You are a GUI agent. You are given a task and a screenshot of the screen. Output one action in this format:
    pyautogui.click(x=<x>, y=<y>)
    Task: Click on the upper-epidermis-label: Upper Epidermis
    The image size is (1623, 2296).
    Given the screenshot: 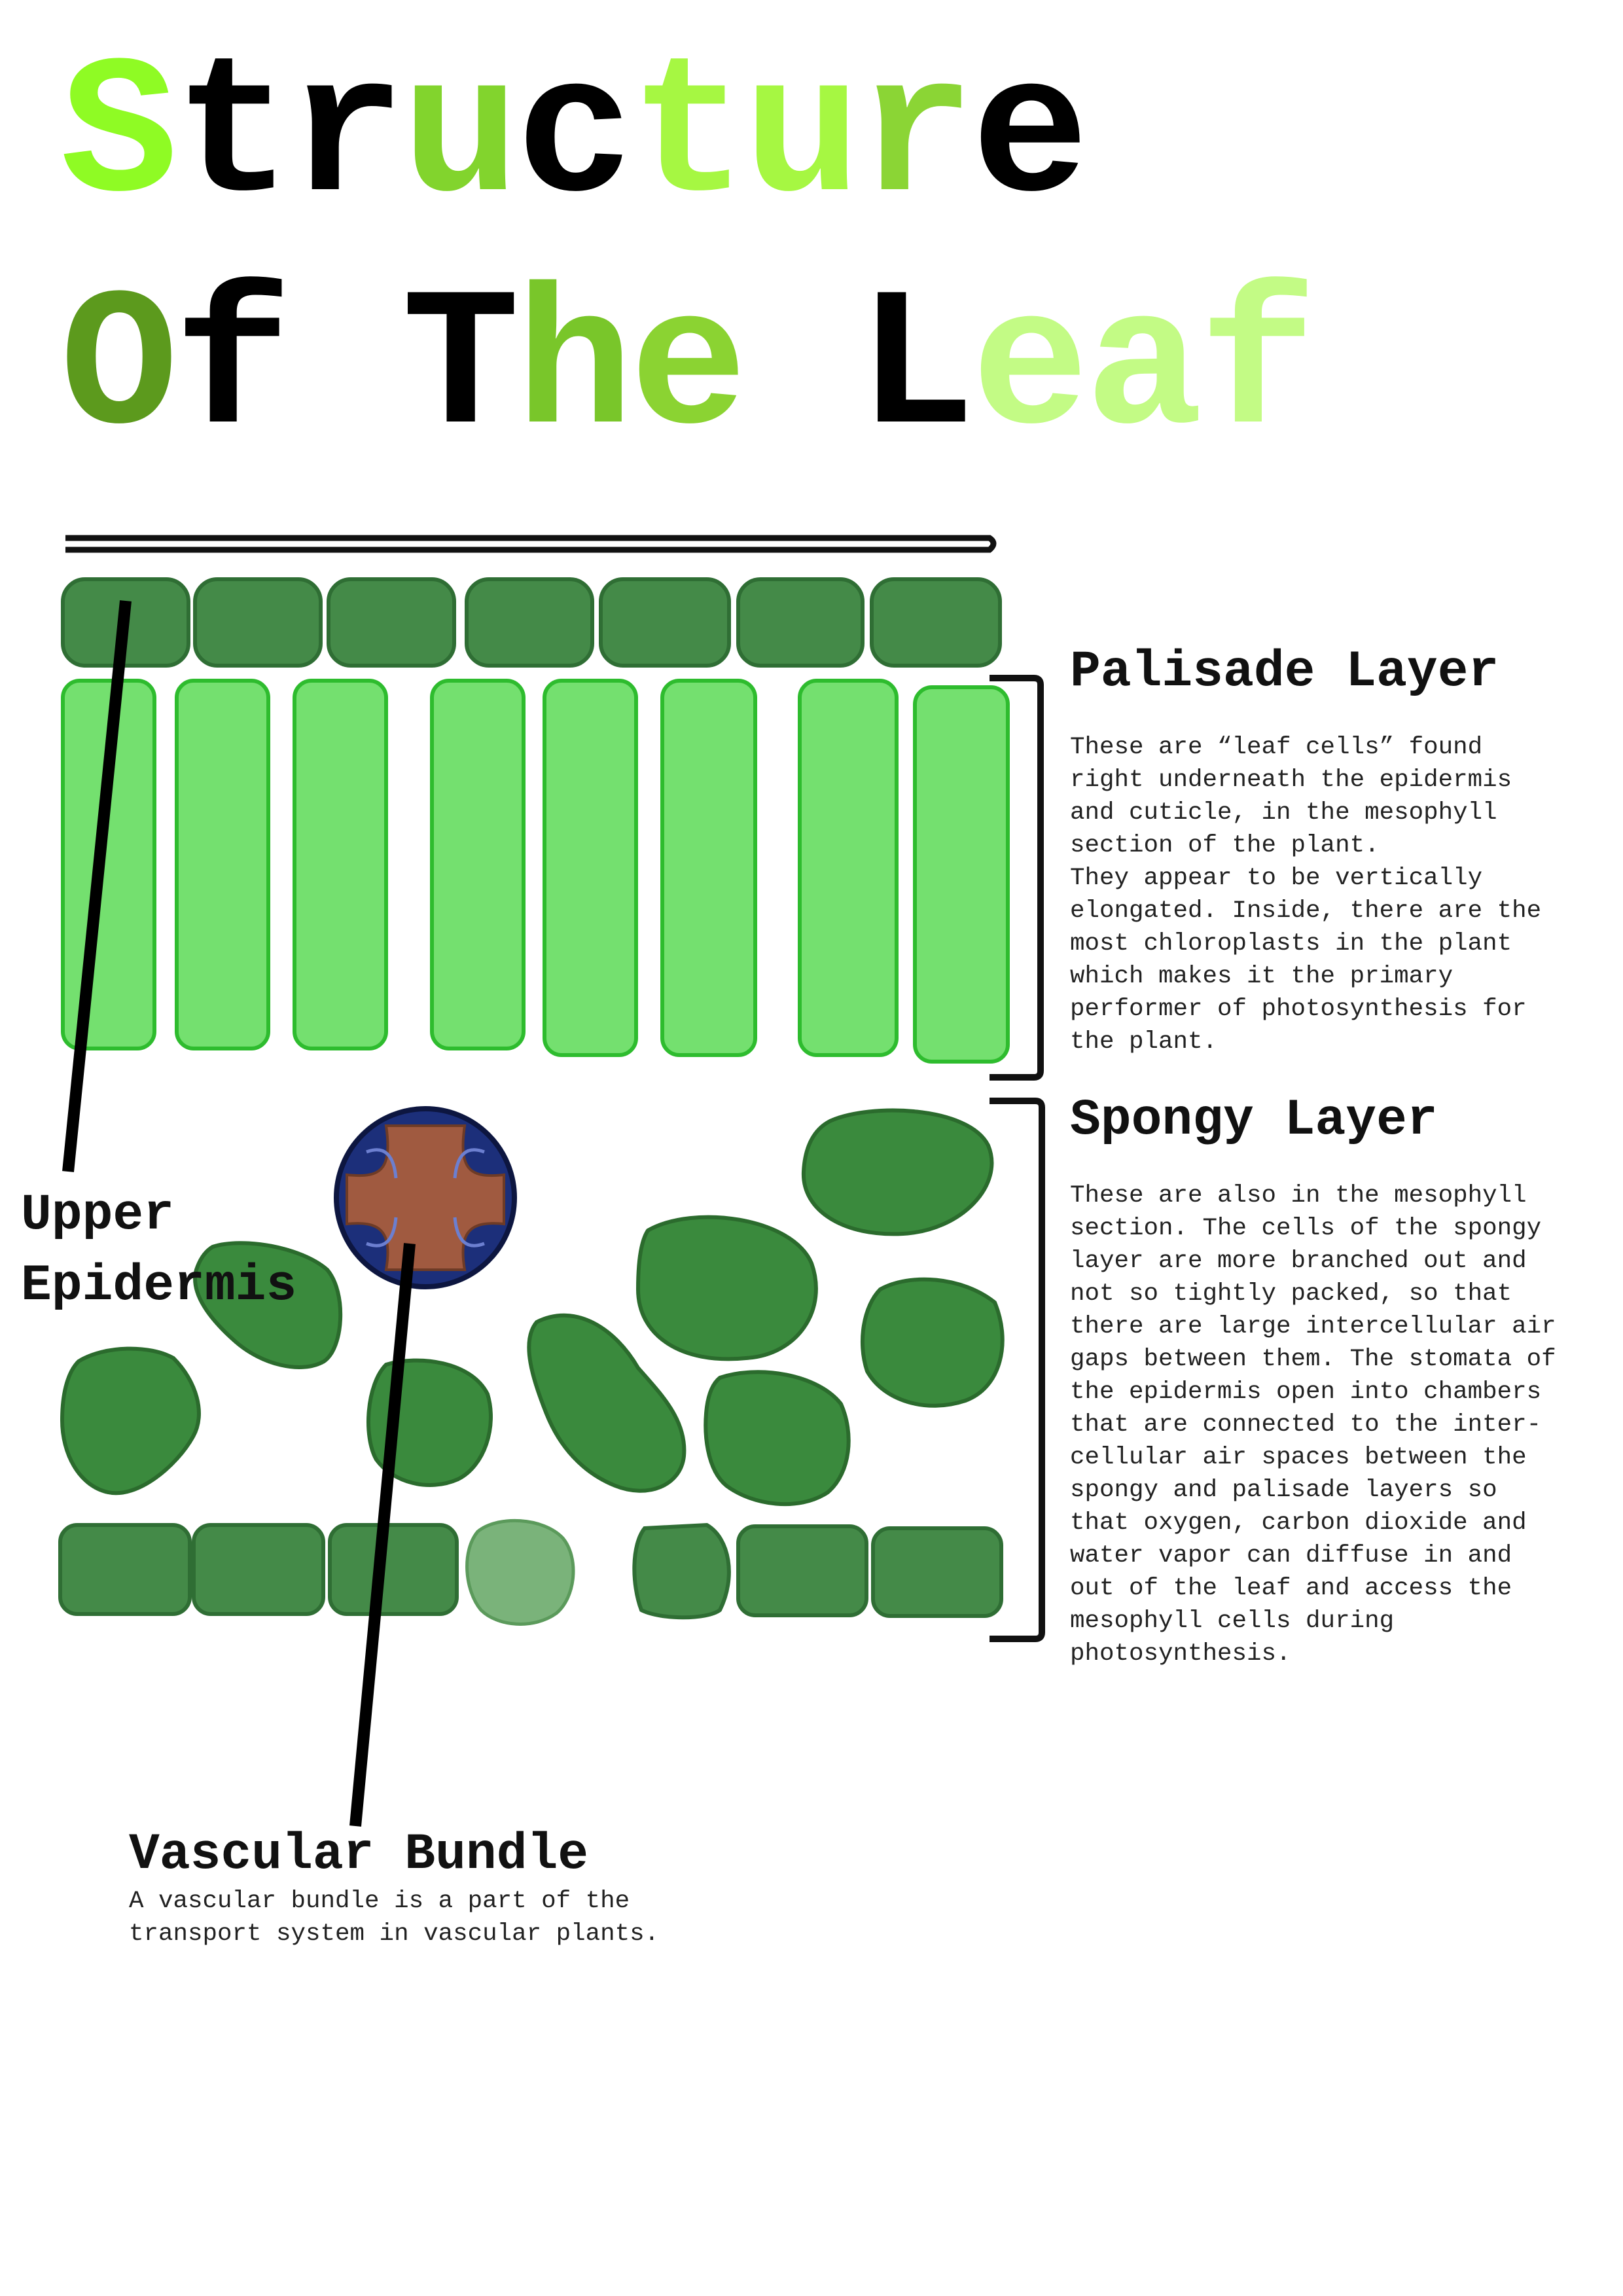 What is the action you would take?
    pyautogui.click(x=159, y=1251)
    